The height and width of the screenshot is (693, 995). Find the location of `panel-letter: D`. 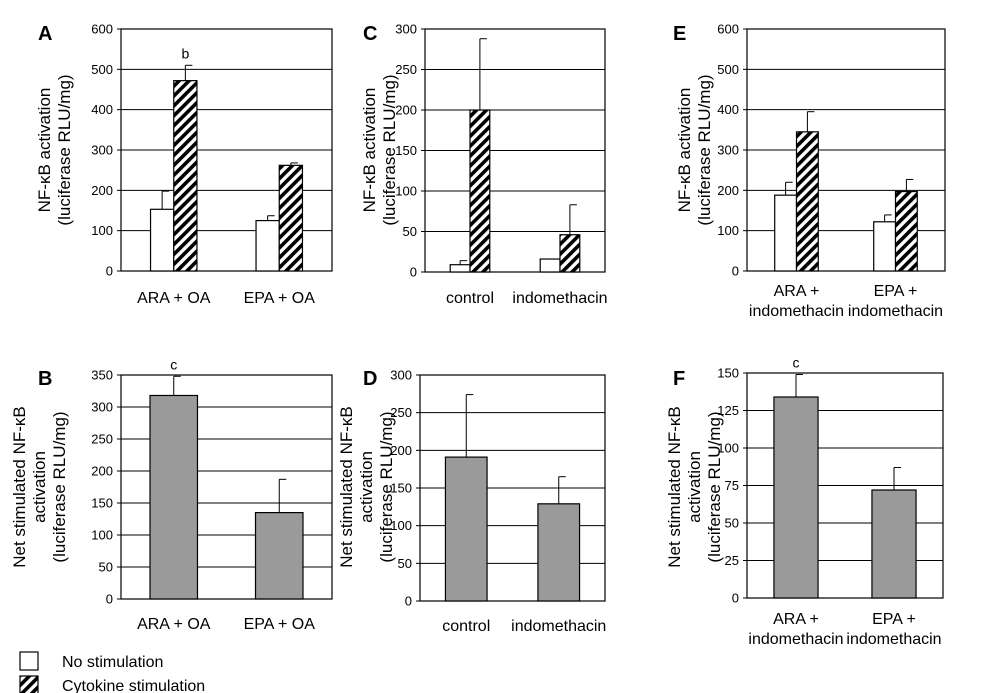

panel-letter: D is located at coordinates (370, 379).